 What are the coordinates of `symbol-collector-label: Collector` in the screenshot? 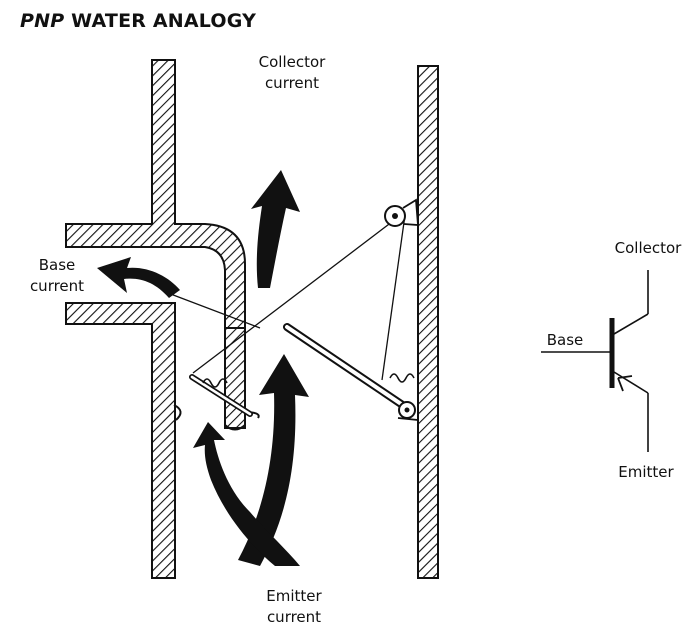 It's located at (648, 248).